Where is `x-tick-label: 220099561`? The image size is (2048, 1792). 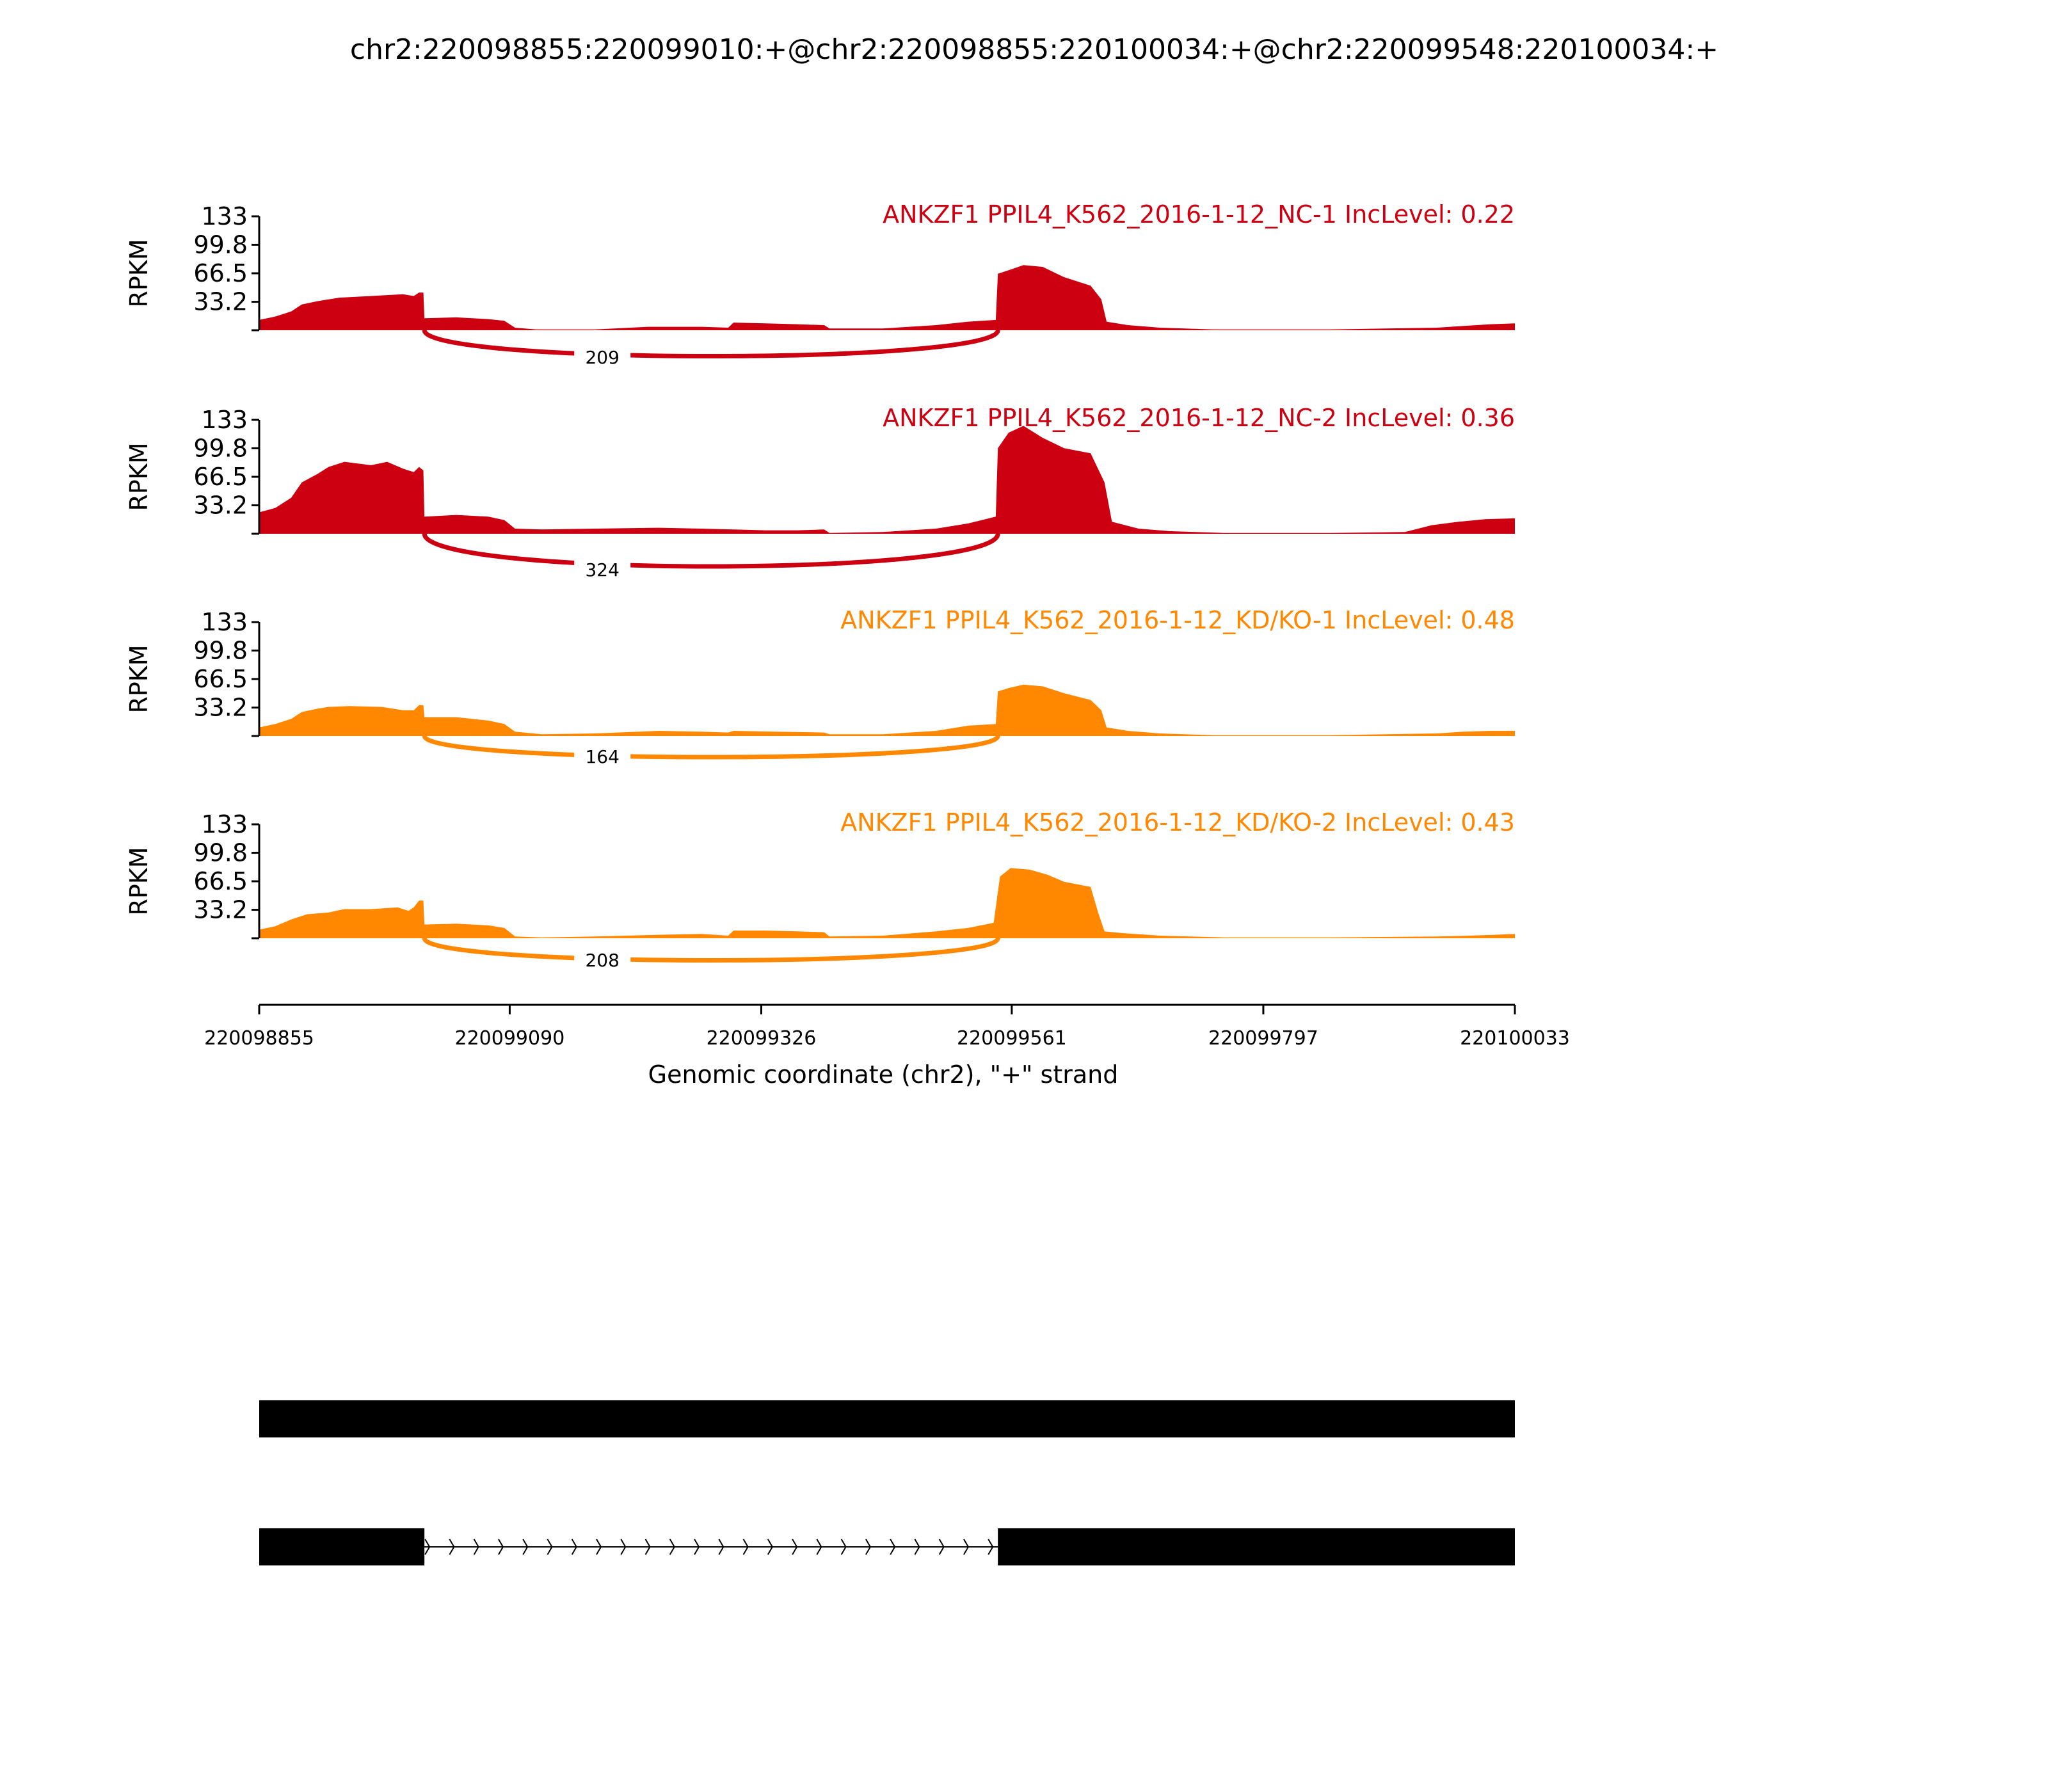 x-tick-label: 220099561 is located at coordinates (1012, 1038).